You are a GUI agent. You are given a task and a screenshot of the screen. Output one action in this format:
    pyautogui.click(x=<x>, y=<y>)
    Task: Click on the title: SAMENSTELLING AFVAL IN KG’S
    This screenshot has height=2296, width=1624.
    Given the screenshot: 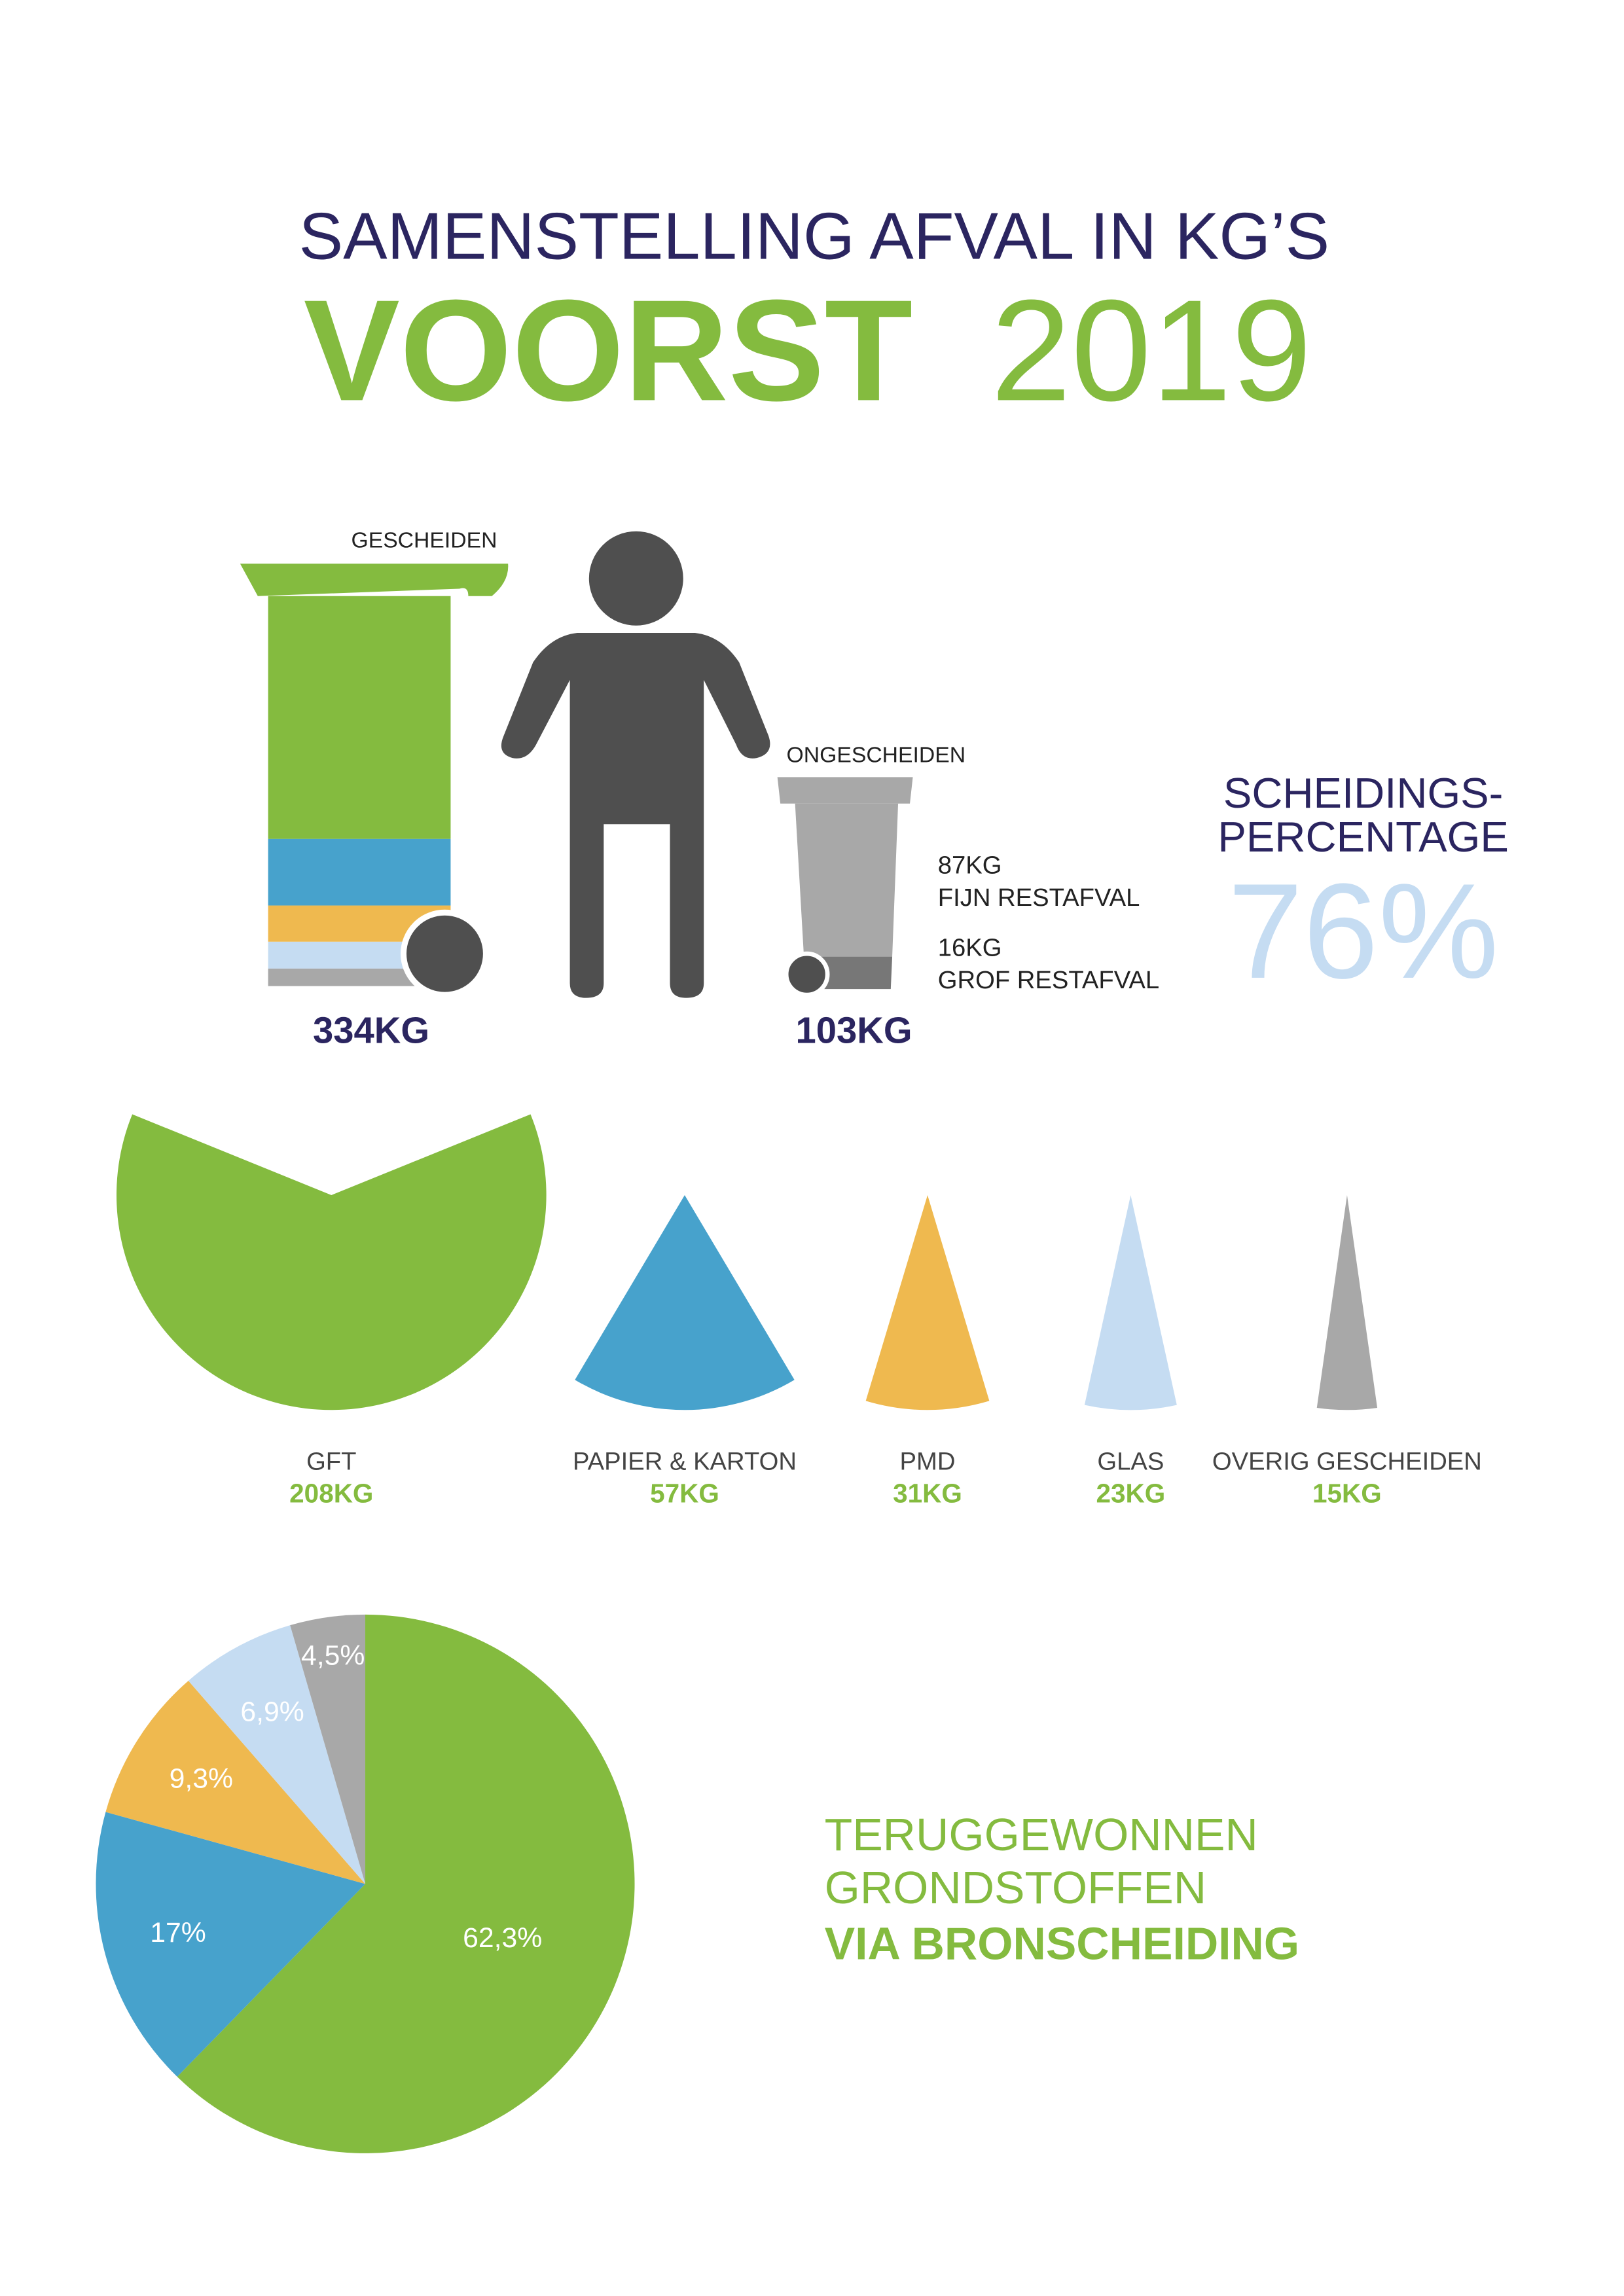 What is the action you would take?
    pyautogui.click(x=814, y=237)
    